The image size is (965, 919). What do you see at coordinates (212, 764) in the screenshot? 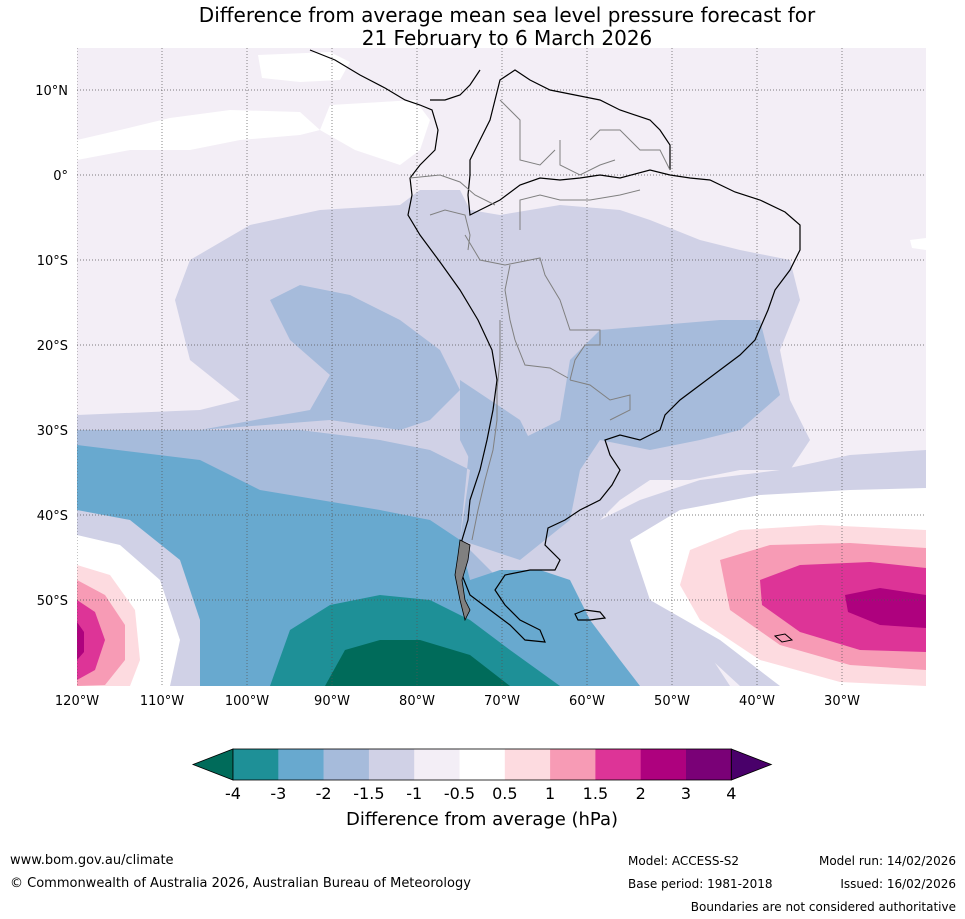
I see `colorbar-extend-low` at bounding box center [212, 764].